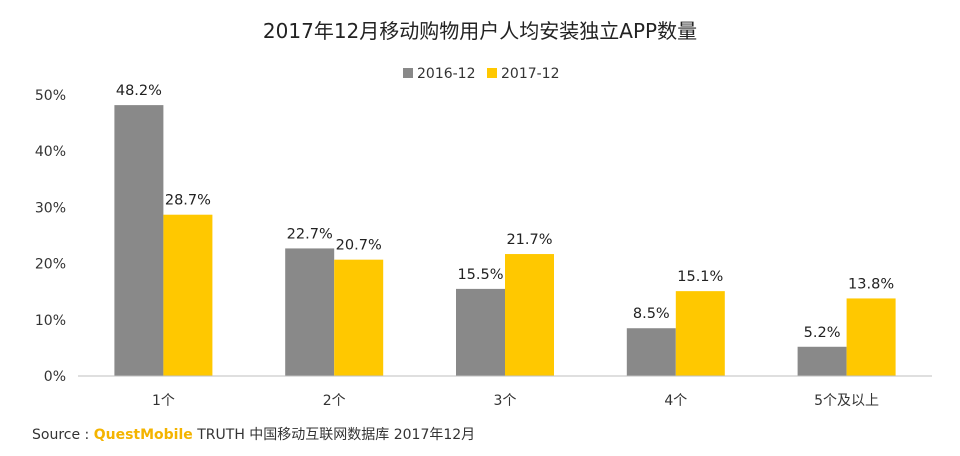 This screenshot has height=456, width=960. Describe the element at coordinates (310, 312) in the screenshot. I see `bar-2016-12-2个` at that location.